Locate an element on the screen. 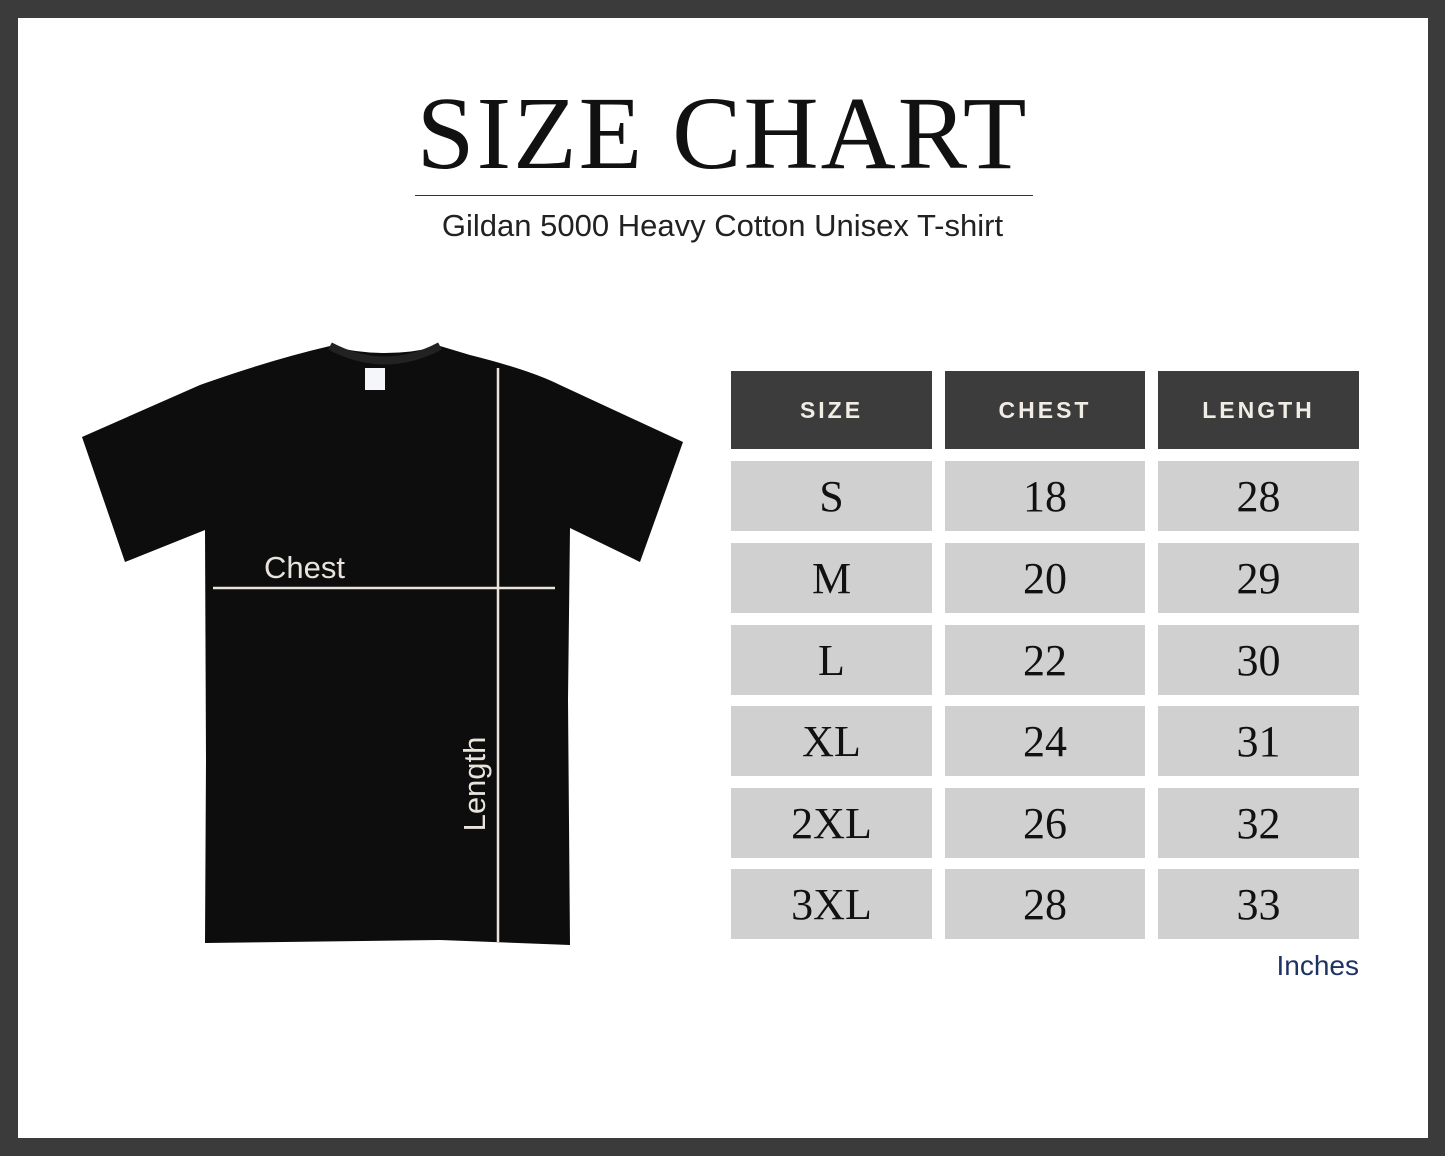 The width and height of the screenshot is (1445, 1156). cell-length: 29 is located at coordinates (1258, 578).